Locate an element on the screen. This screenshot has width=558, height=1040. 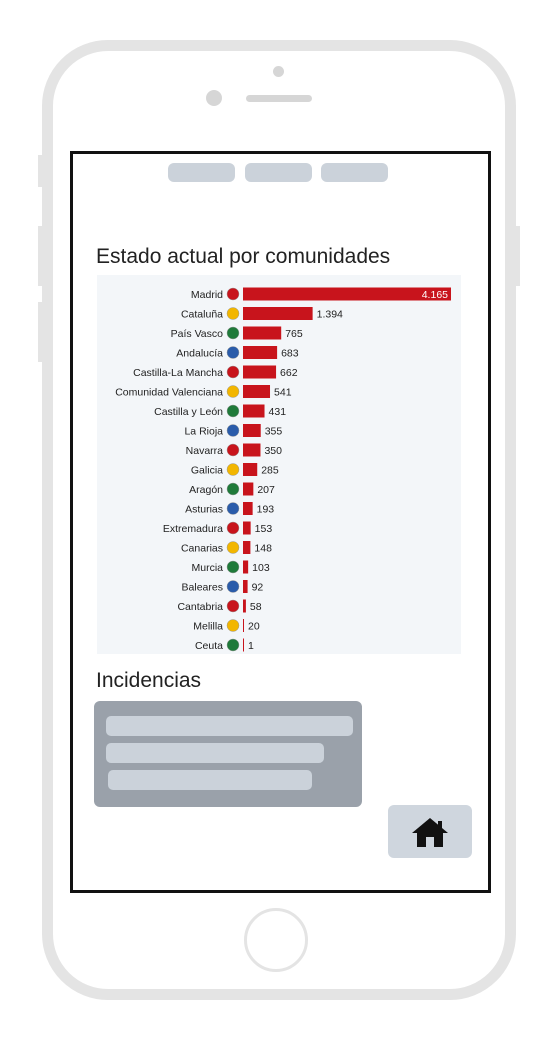
category-label-castilla-la-mancha: Castilla-La Mancha is located at coordinates (178, 373).